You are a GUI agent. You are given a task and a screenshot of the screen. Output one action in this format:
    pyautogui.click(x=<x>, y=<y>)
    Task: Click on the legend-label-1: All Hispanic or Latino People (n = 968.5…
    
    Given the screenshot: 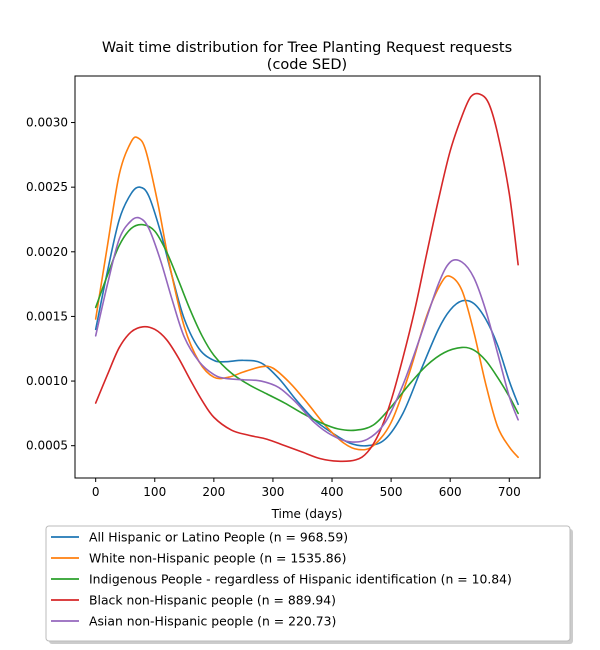 What is the action you would take?
    pyautogui.click(x=218, y=537)
    